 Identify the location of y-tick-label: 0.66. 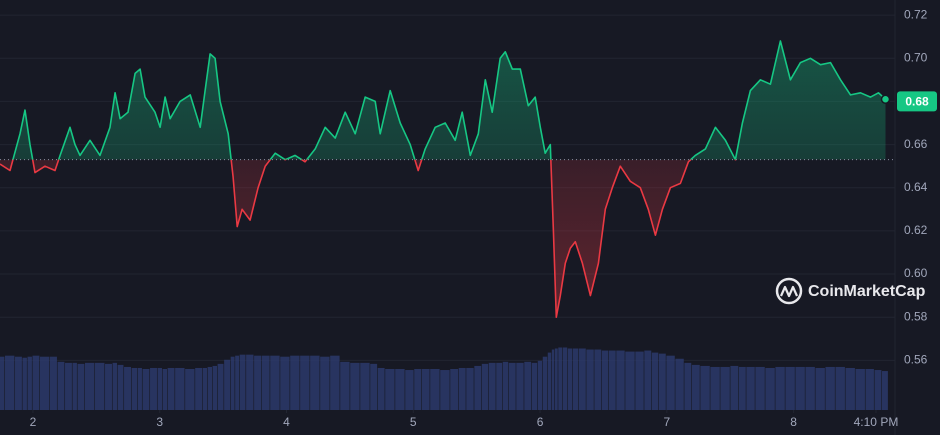
(916, 144).